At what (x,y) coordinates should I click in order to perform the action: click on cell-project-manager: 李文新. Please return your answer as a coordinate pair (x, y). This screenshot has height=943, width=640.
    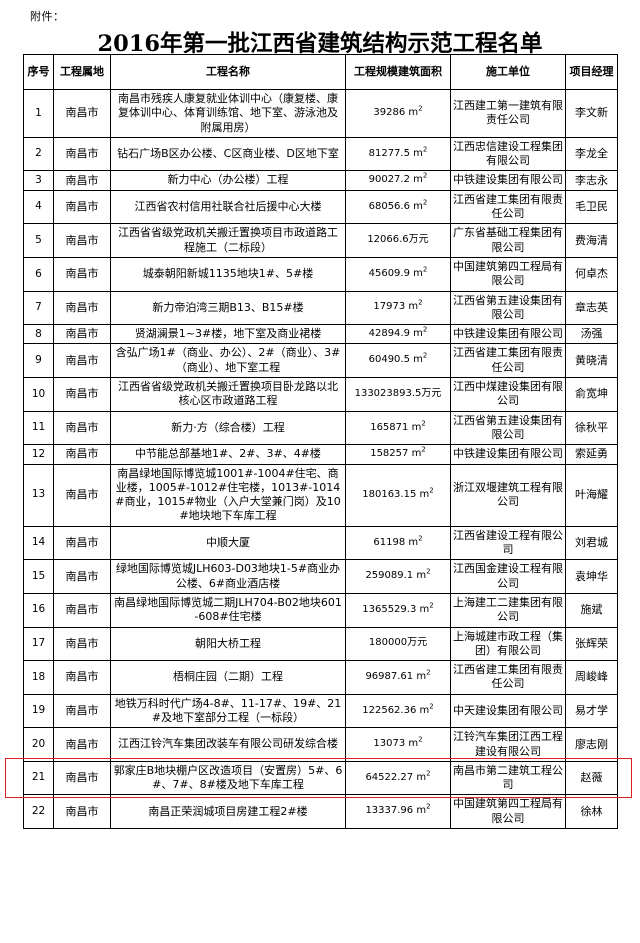
    Looking at the image, I should click on (591, 113).